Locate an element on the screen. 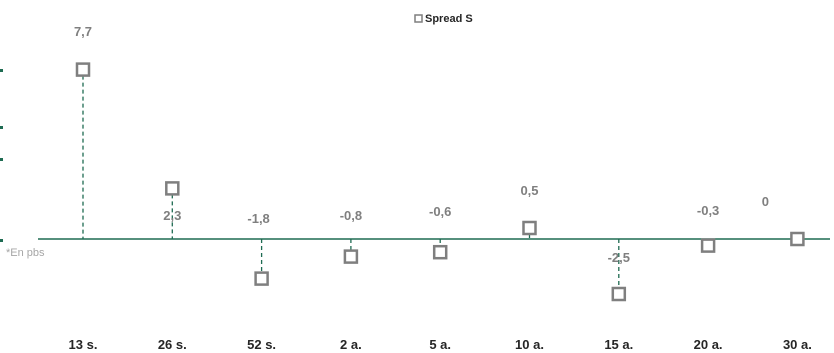 The height and width of the screenshot is (353, 834). data-label: -1,8 is located at coordinates (258, 218).